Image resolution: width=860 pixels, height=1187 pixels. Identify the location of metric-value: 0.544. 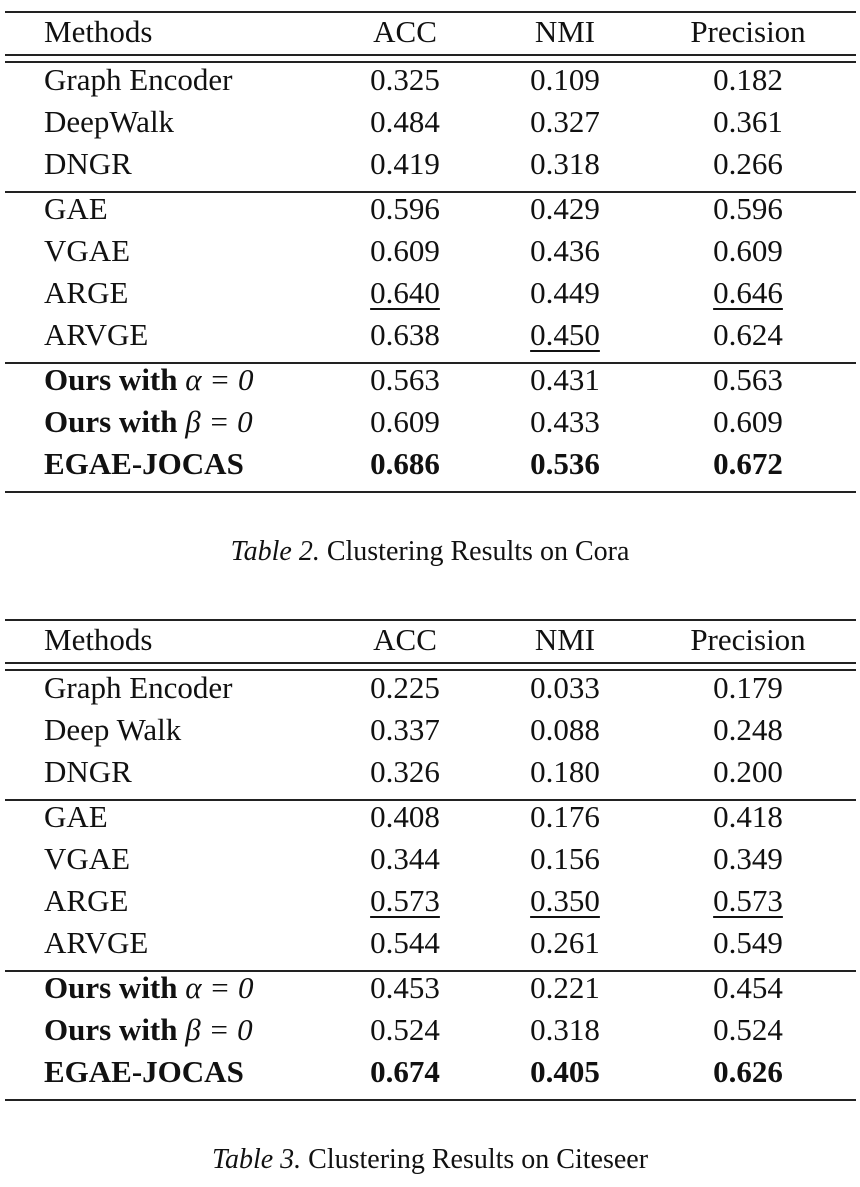
(405, 942).